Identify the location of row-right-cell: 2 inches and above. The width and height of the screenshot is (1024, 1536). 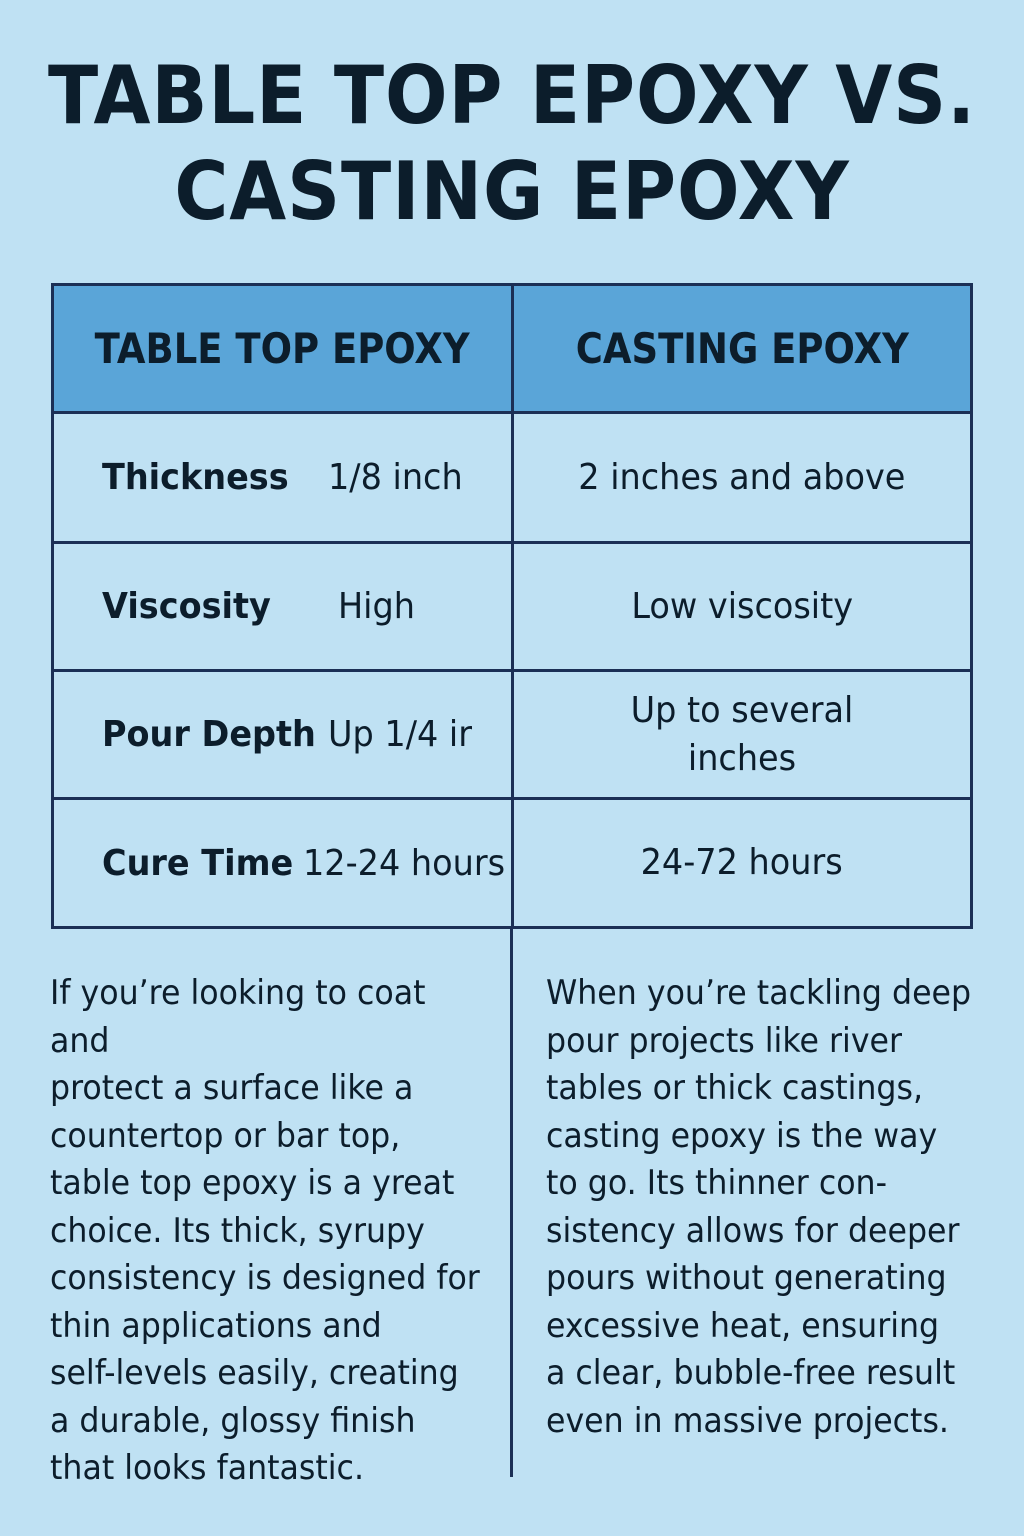
(742, 477).